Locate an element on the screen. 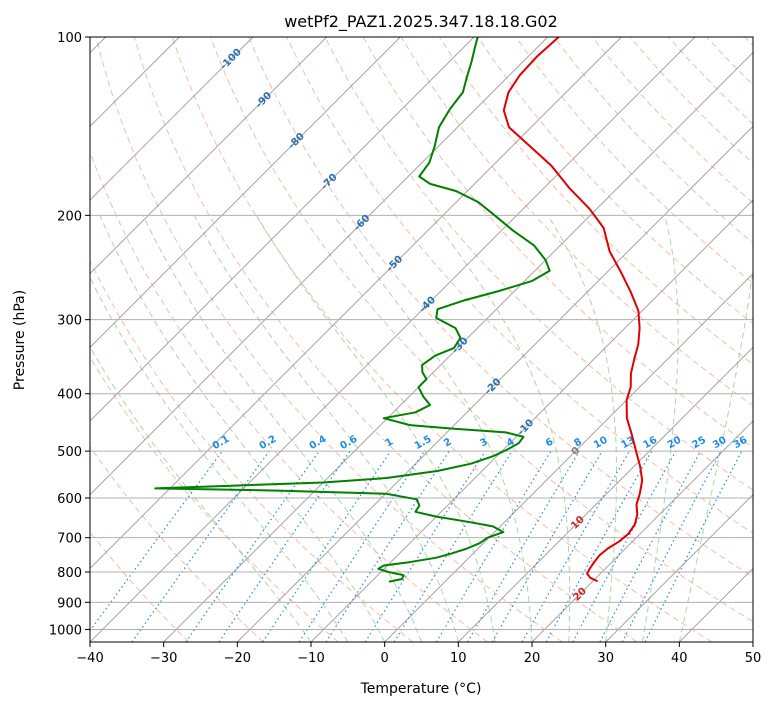  x-tick-label: 20 is located at coordinates (532, 658).